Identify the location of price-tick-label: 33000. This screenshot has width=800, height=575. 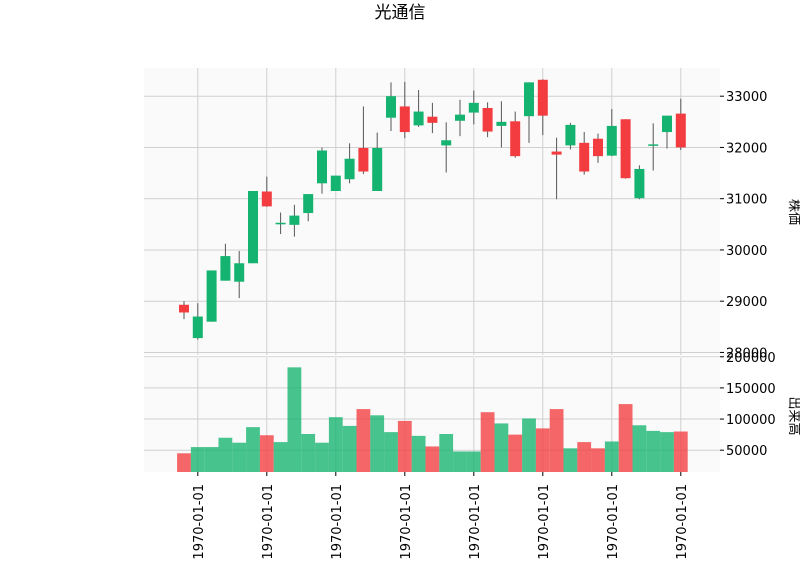
(746, 97).